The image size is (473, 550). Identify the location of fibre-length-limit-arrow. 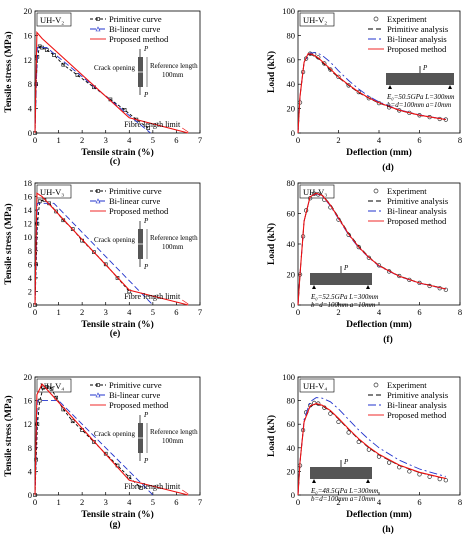
(185, 492).